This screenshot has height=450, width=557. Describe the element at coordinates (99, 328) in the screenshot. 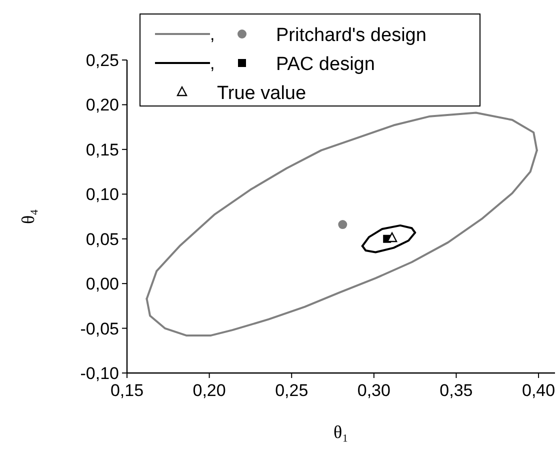

I see `y-tick-label: -0,05` at that location.